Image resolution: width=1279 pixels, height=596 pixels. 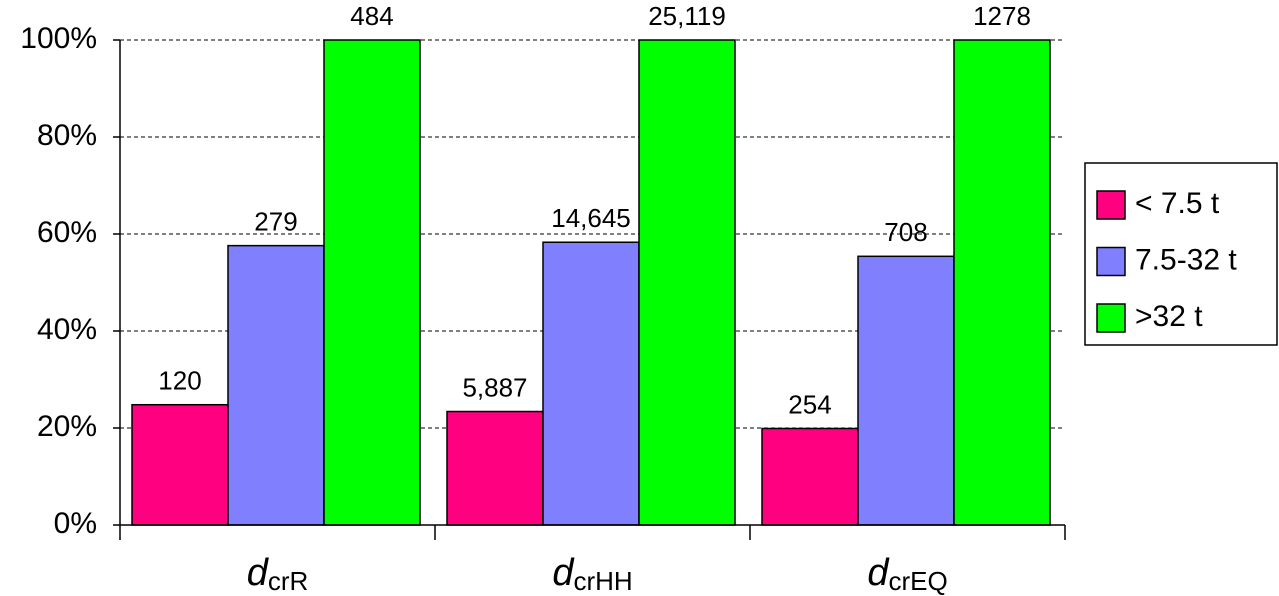 I want to click on legend-label: 7.5-32 t, so click(x=1186, y=259).